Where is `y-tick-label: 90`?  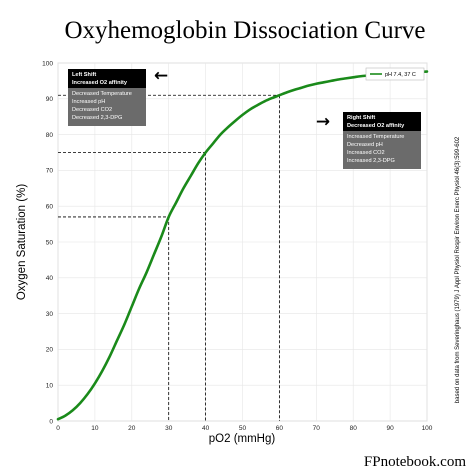
y-tick-label: 90 is located at coordinates (50, 99).